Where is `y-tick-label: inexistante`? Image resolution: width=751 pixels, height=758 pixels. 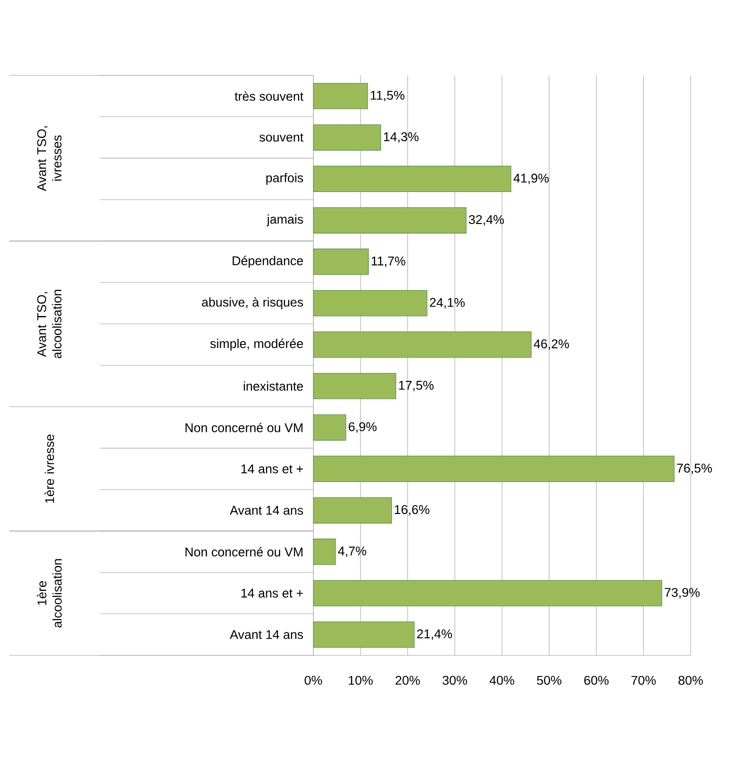 y-tick-label: inexistante is located at coordinates (273, 386).